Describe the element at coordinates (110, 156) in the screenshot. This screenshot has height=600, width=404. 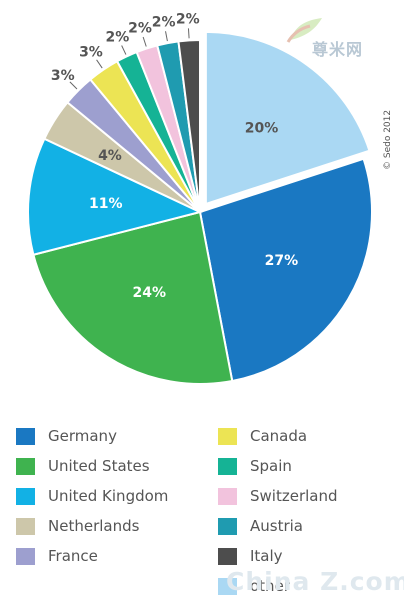
I see `slice-label-netherlands: 4%` at that location.